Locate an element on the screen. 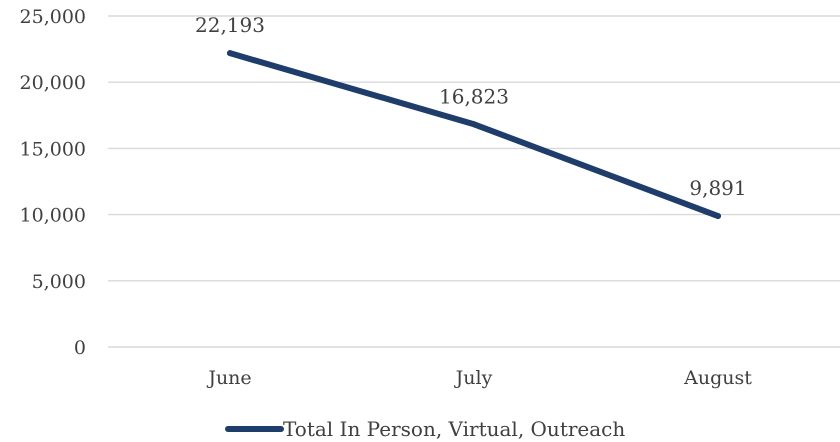  x-axis-tick-labels: June July August is located at coordinates (479, 378).